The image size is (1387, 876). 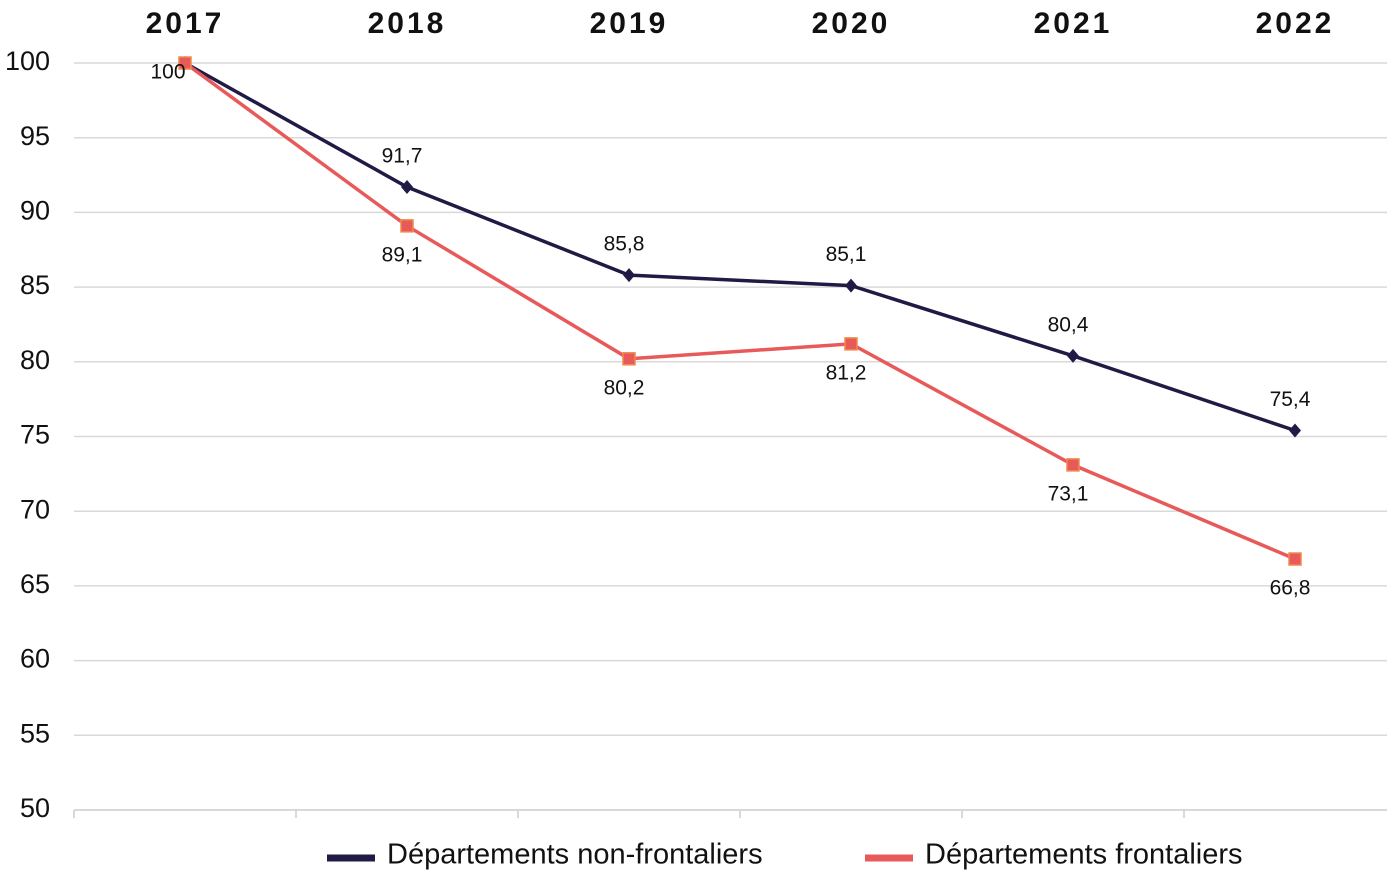 I want to click on x-tick-label: 2018, so click(x=407, y=23).